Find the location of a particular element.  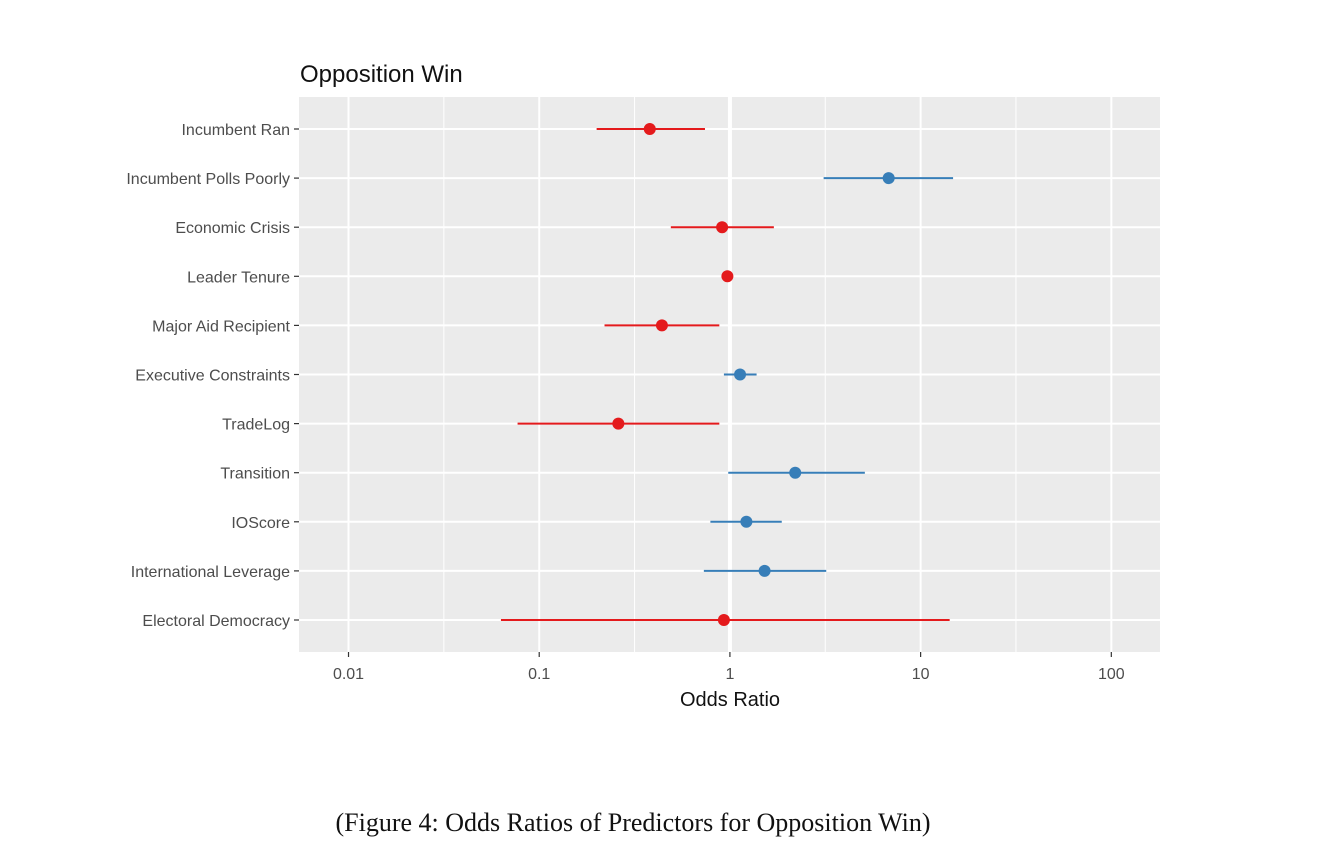

x-tick-label: 1 is located at coordinates (729, 674).